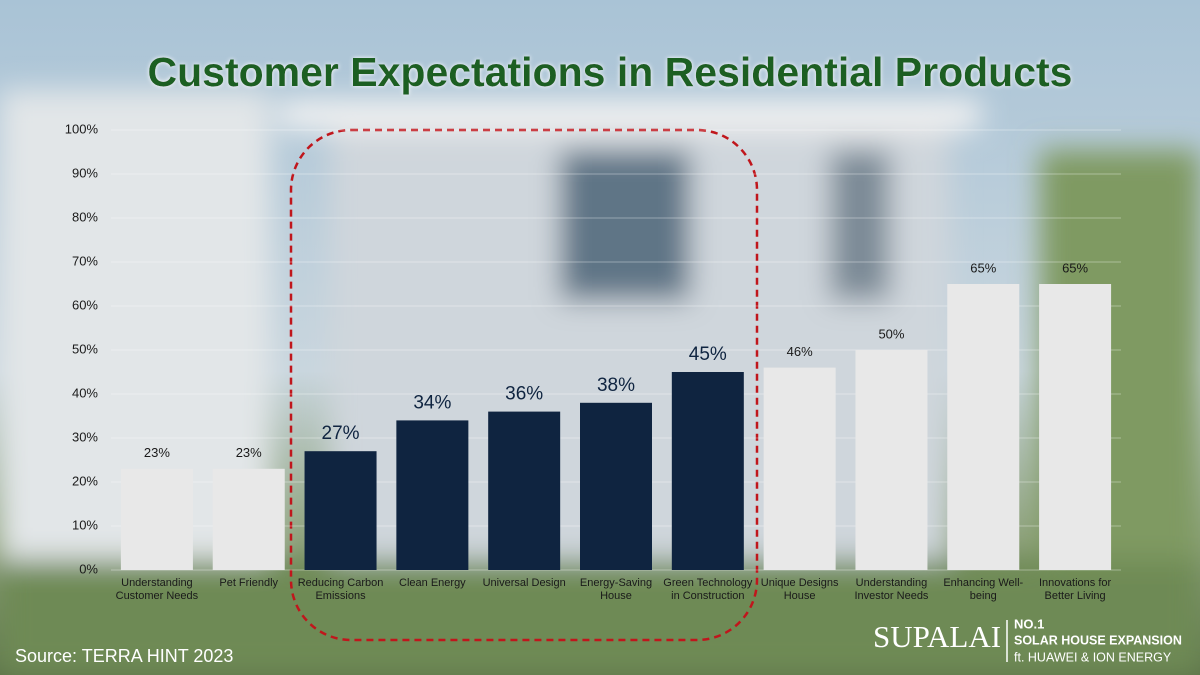 This screenshot has width=1200, height=675. I want to click on x-tick-label: Enhancing Well-being, so click(983, 589).